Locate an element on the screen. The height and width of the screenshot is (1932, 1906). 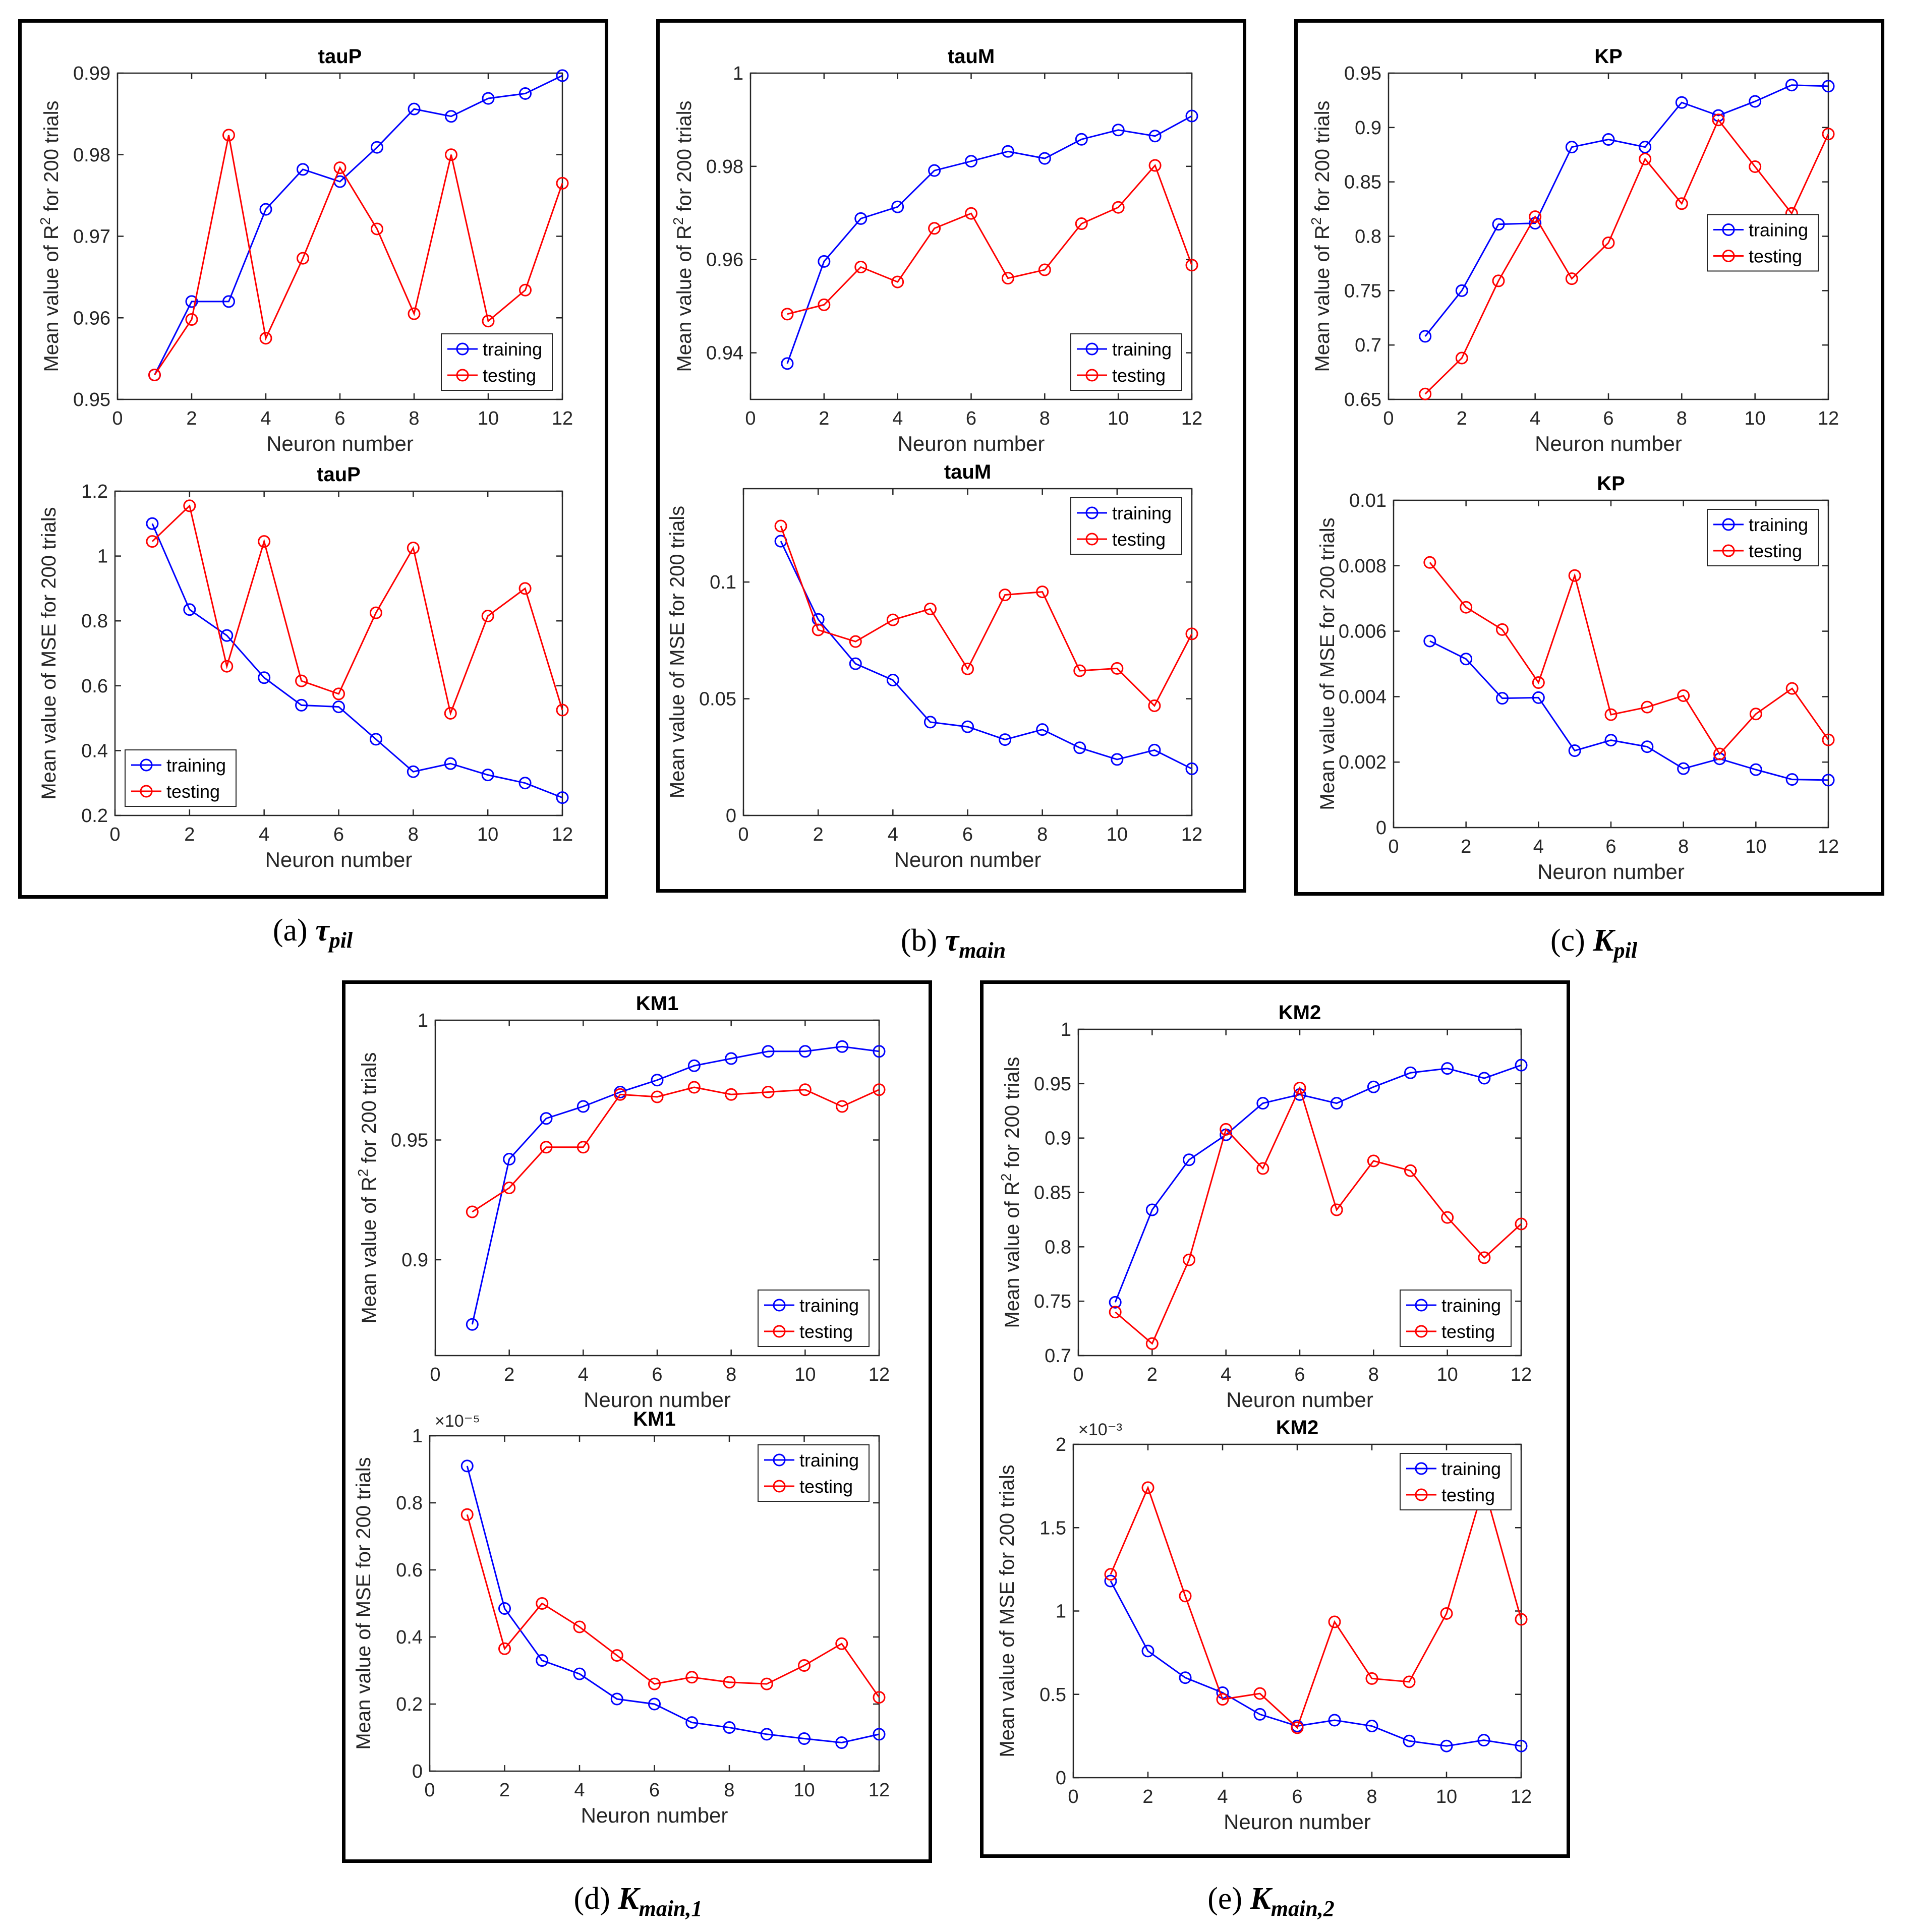
chart-title: tauP is located at coordinates (340, 56).